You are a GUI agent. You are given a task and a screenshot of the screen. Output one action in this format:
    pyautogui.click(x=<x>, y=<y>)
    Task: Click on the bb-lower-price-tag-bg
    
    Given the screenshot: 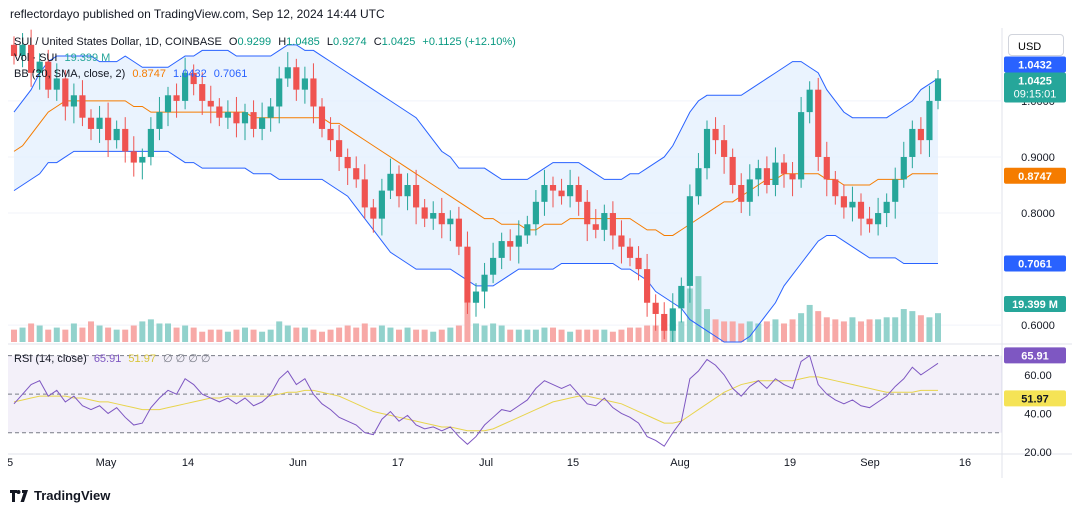 What is the action you would take?
    pyautogui.click(x=1035, y=263)
    